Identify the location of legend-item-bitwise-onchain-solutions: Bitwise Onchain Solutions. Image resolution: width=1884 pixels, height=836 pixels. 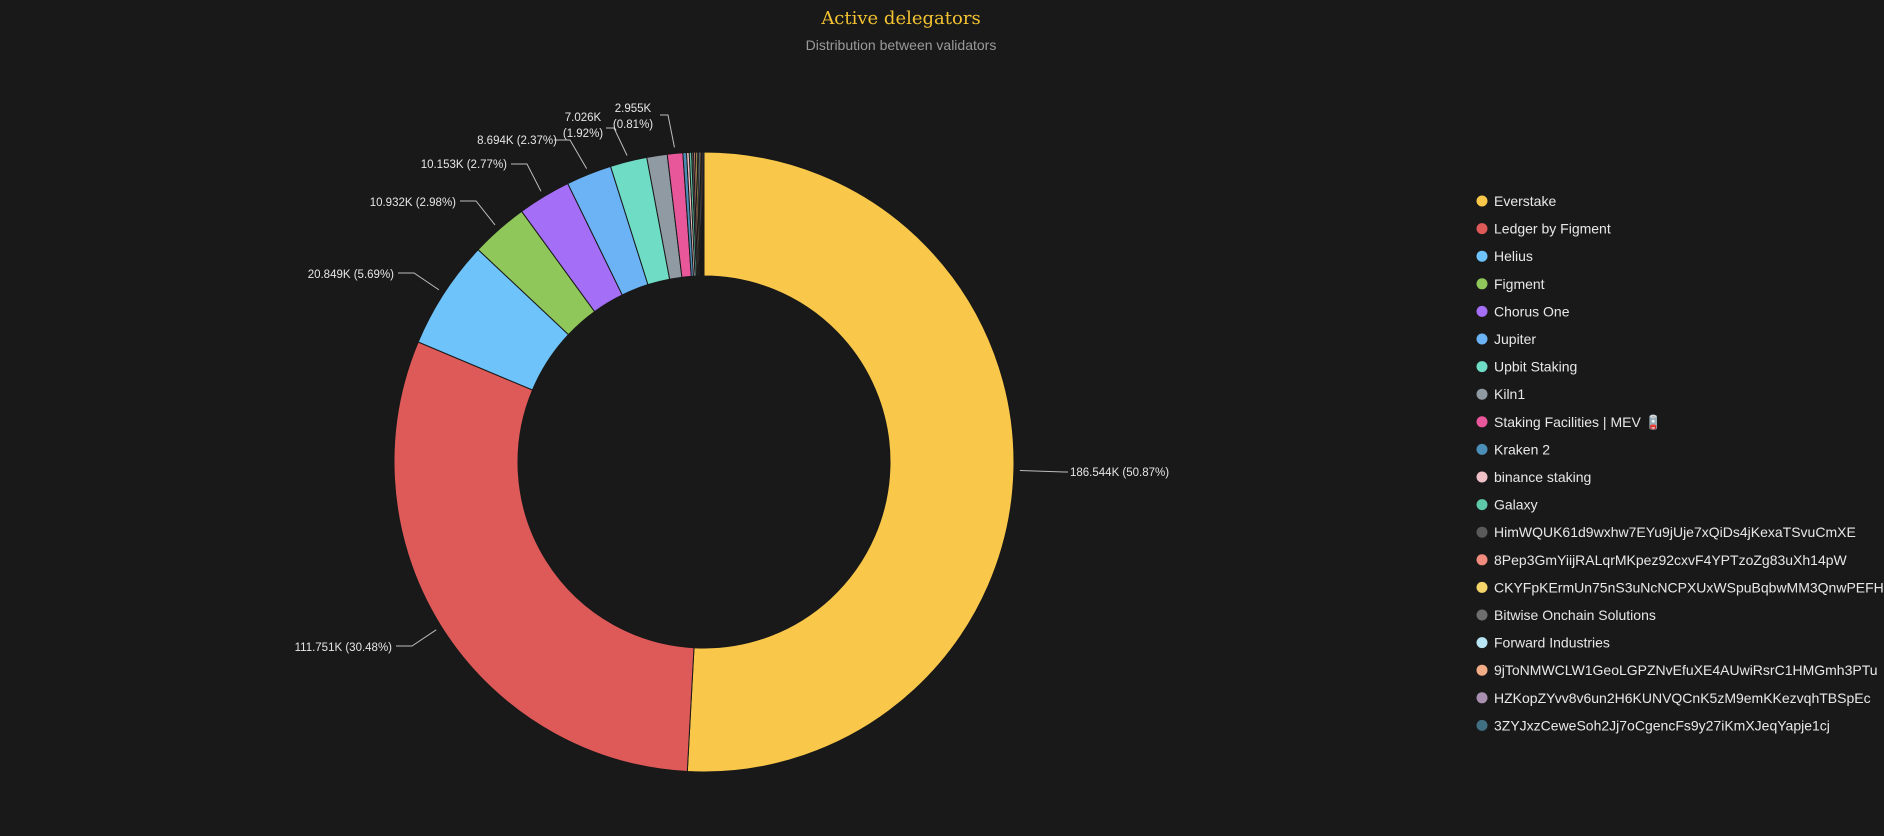
(1566, 615).